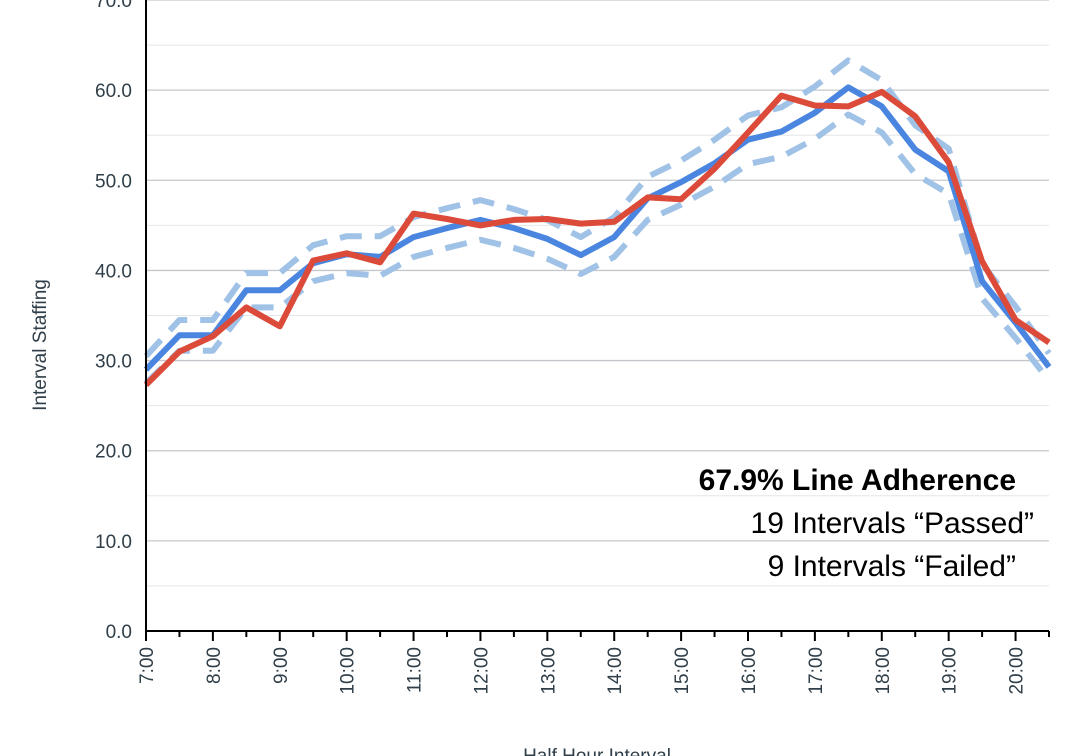 This screenshot has height=756, width=1086. What do you see at coordinates (950, 671) in the screenshot?
I see `x-tick-label: 19:00` at bounding box center [950, 671].